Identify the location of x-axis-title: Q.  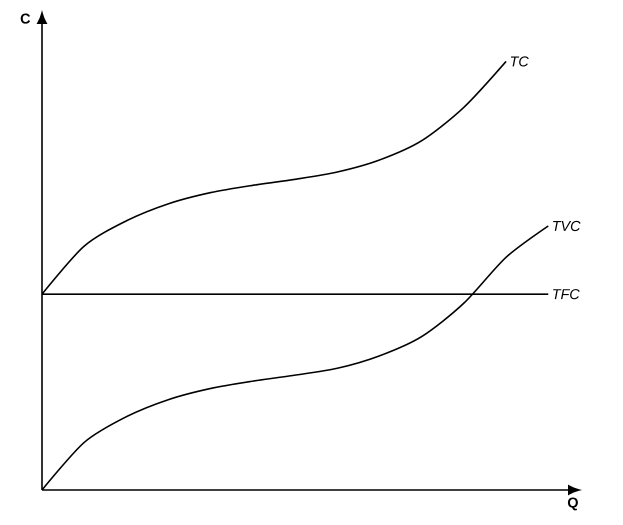
(573, 504).